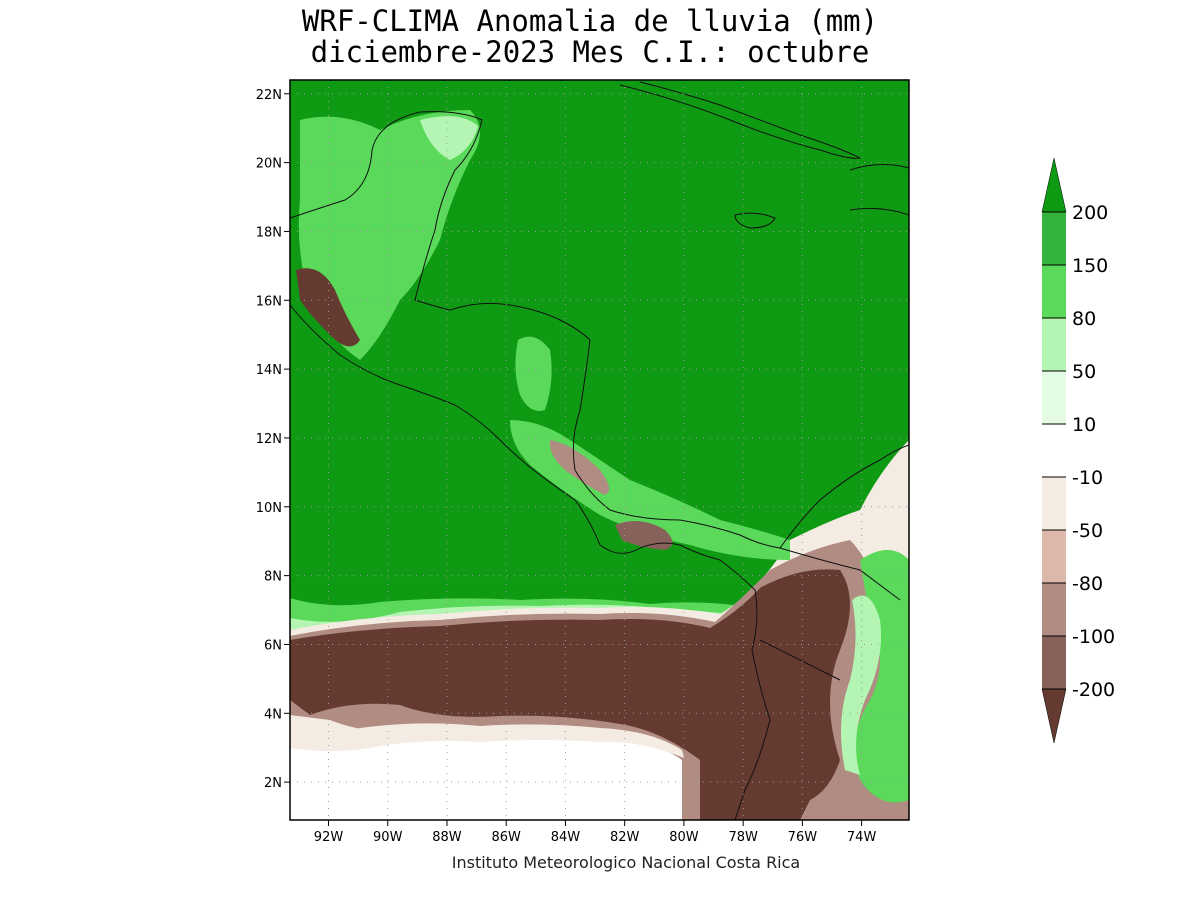 The width and height of the screenshot is (1200, 900). What do you see at coordinates (579, 467) in the screenshot?
I see `field-dry-costarica` at bounding box center [579, 467].